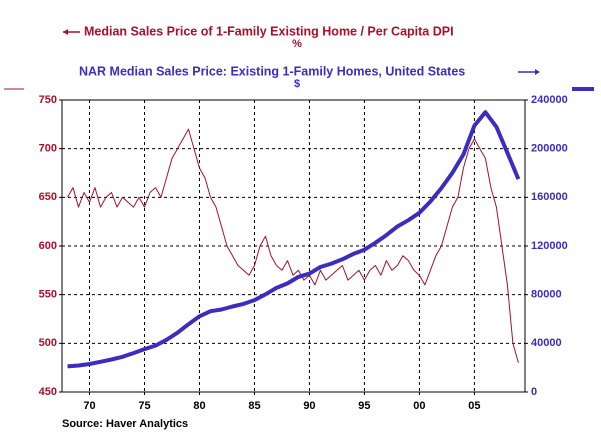 The width and height of the screenshot is (601, 434). What do you see at coordinates (48, 392) in the screenshot?
I see `y-tick-label: 450` at bounding box center [48, 392].